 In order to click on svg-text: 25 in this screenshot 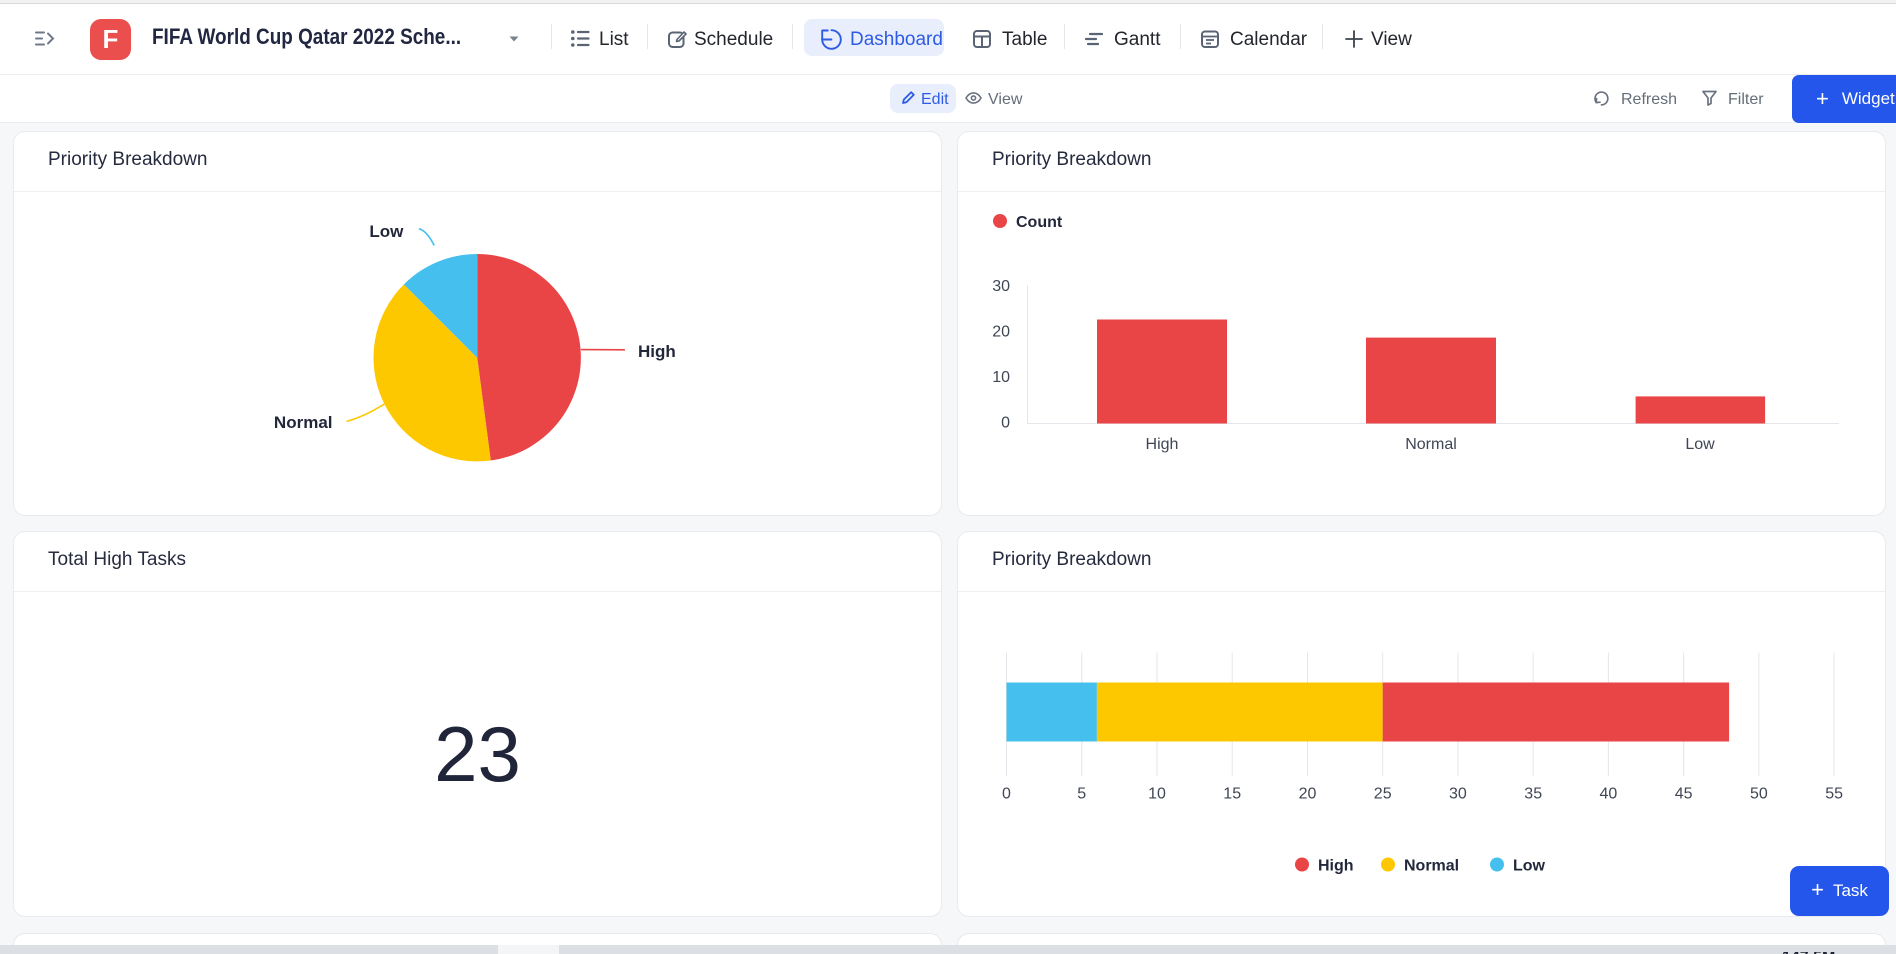, I will do `click(1383, 794)`.